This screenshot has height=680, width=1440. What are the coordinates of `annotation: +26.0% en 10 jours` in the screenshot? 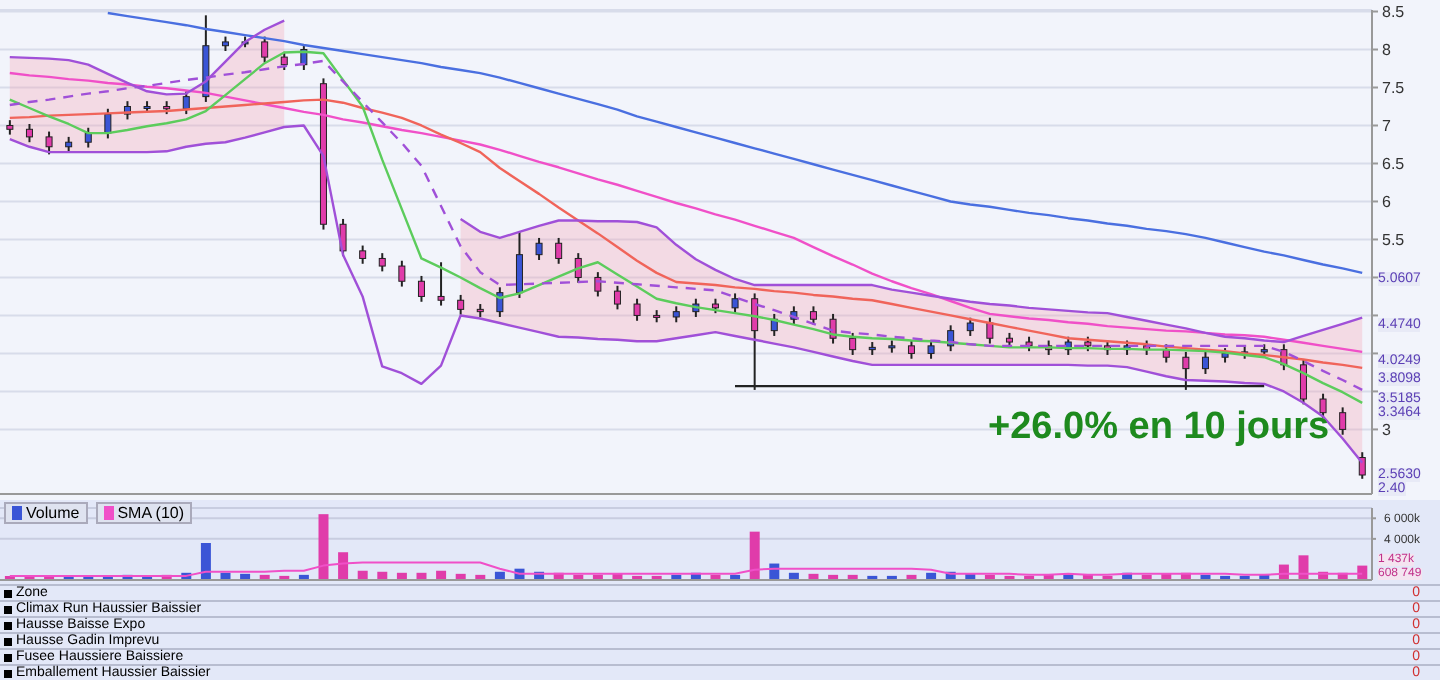 It's located at (1159, 428).